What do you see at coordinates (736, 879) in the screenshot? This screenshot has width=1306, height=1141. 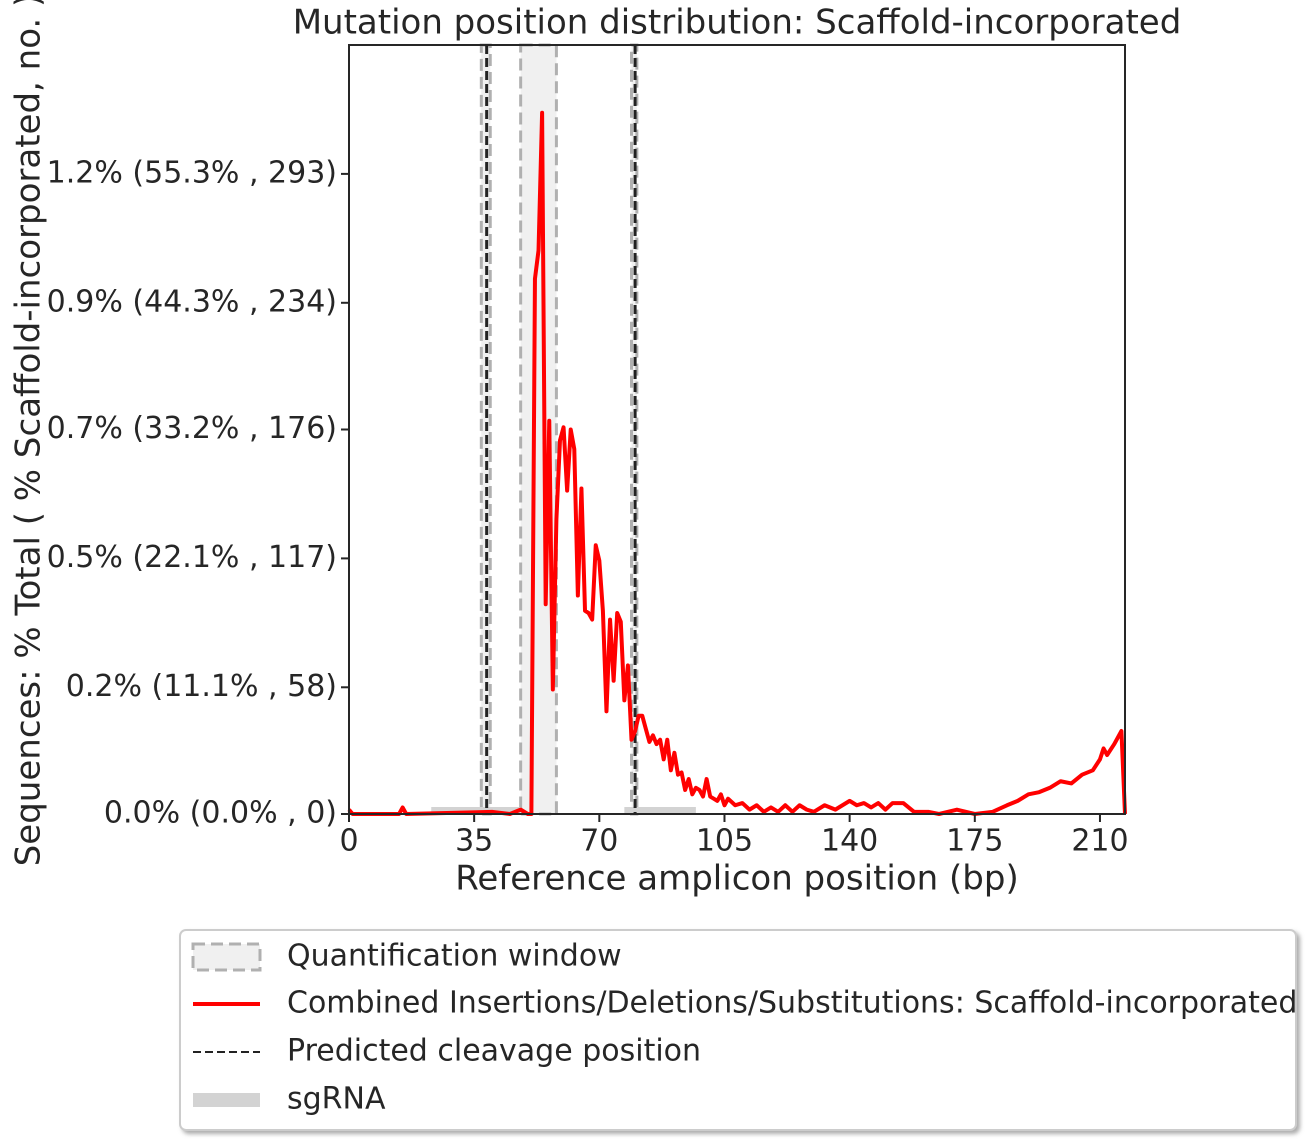 I see `x-axis-label: Reference amplicon position (bp)` at bounding box center [736, 879].